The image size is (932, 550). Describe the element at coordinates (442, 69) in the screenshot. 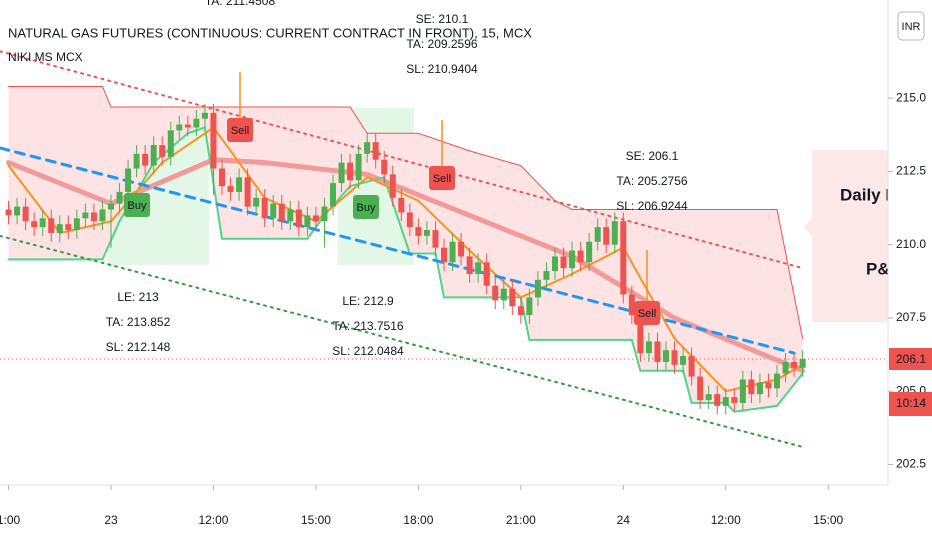

I see `annotation: SL: 210.9404` at that location.